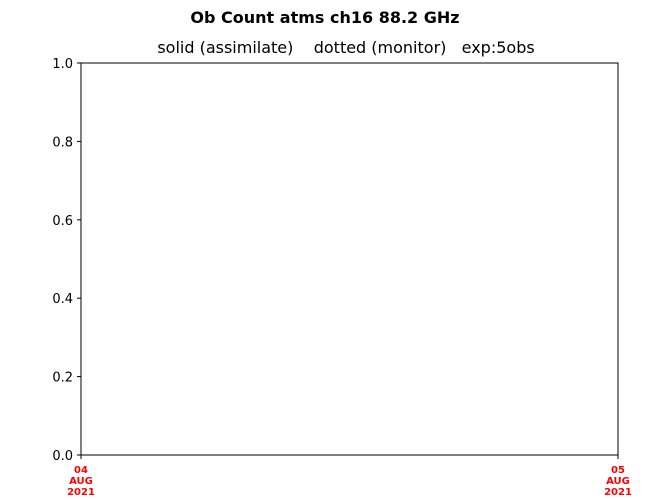 The height and width of the screenshot is (500, 650). What do you see at coordinates (618, 470) in the screenshot?
I see `x-tick-label: 05` at bounding box center [618, 470].